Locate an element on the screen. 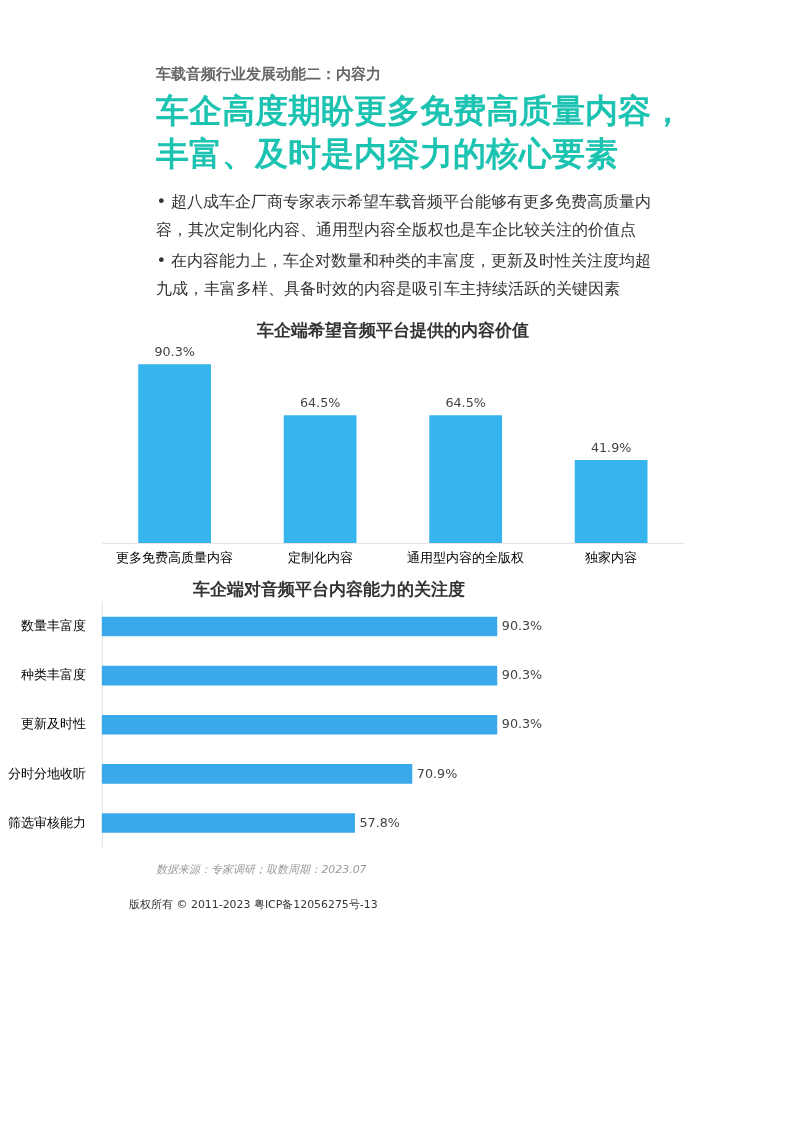  text: 版权所有 © 2011-2023 粤ICP备12056275号-13 is located at coordinates (253, 904).